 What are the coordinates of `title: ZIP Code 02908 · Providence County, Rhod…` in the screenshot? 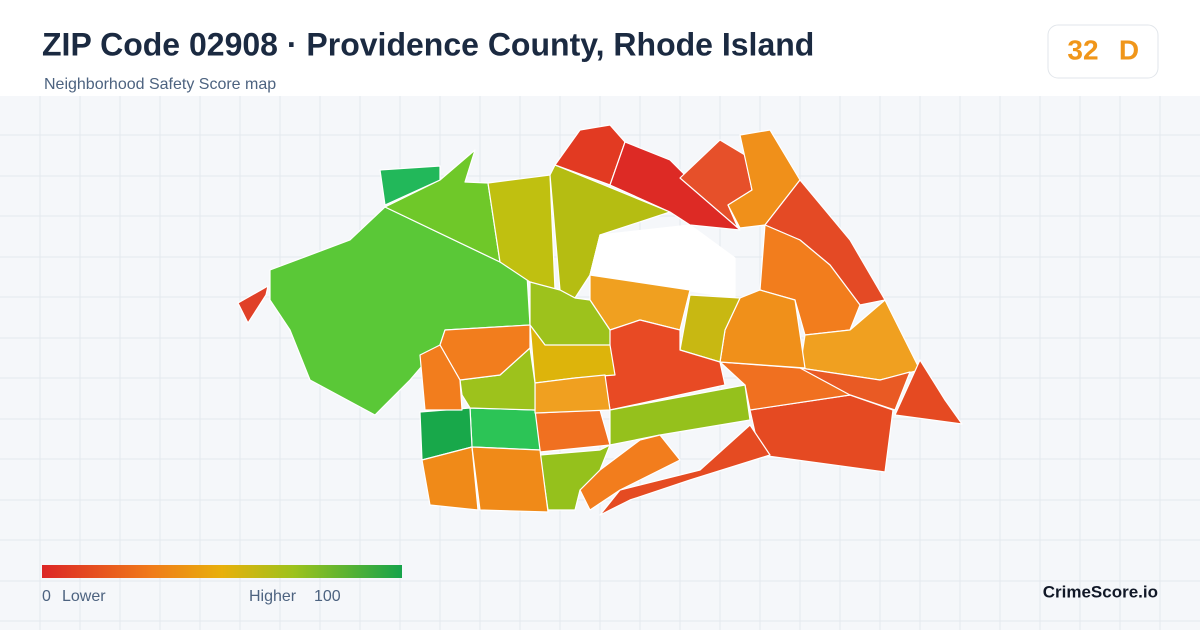 It's located at (428, 44).